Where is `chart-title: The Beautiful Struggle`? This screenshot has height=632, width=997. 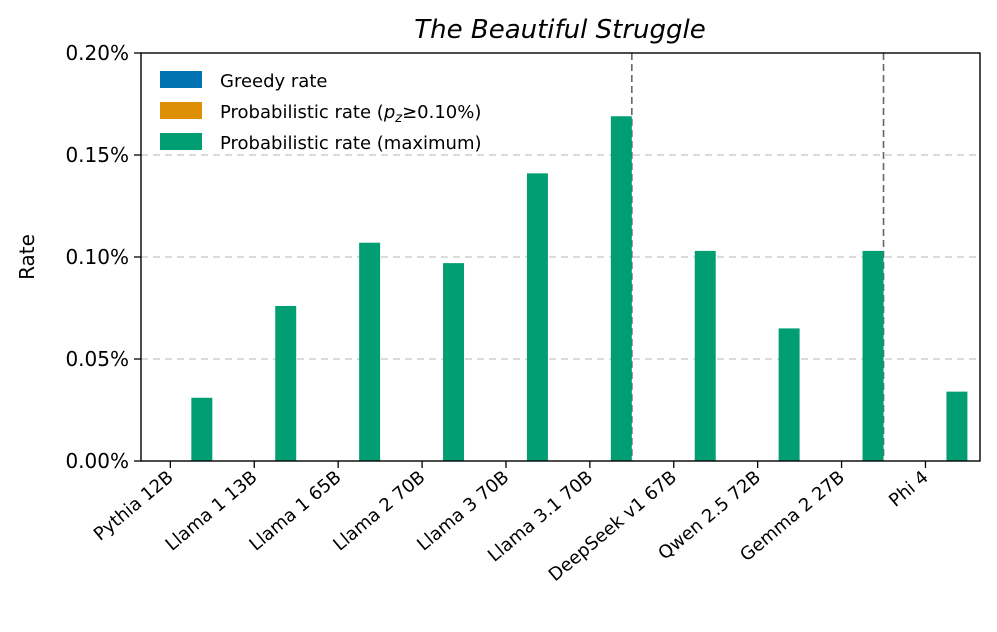 chart-title: The Beautiful Struggle is located at coordinates (560, 30).